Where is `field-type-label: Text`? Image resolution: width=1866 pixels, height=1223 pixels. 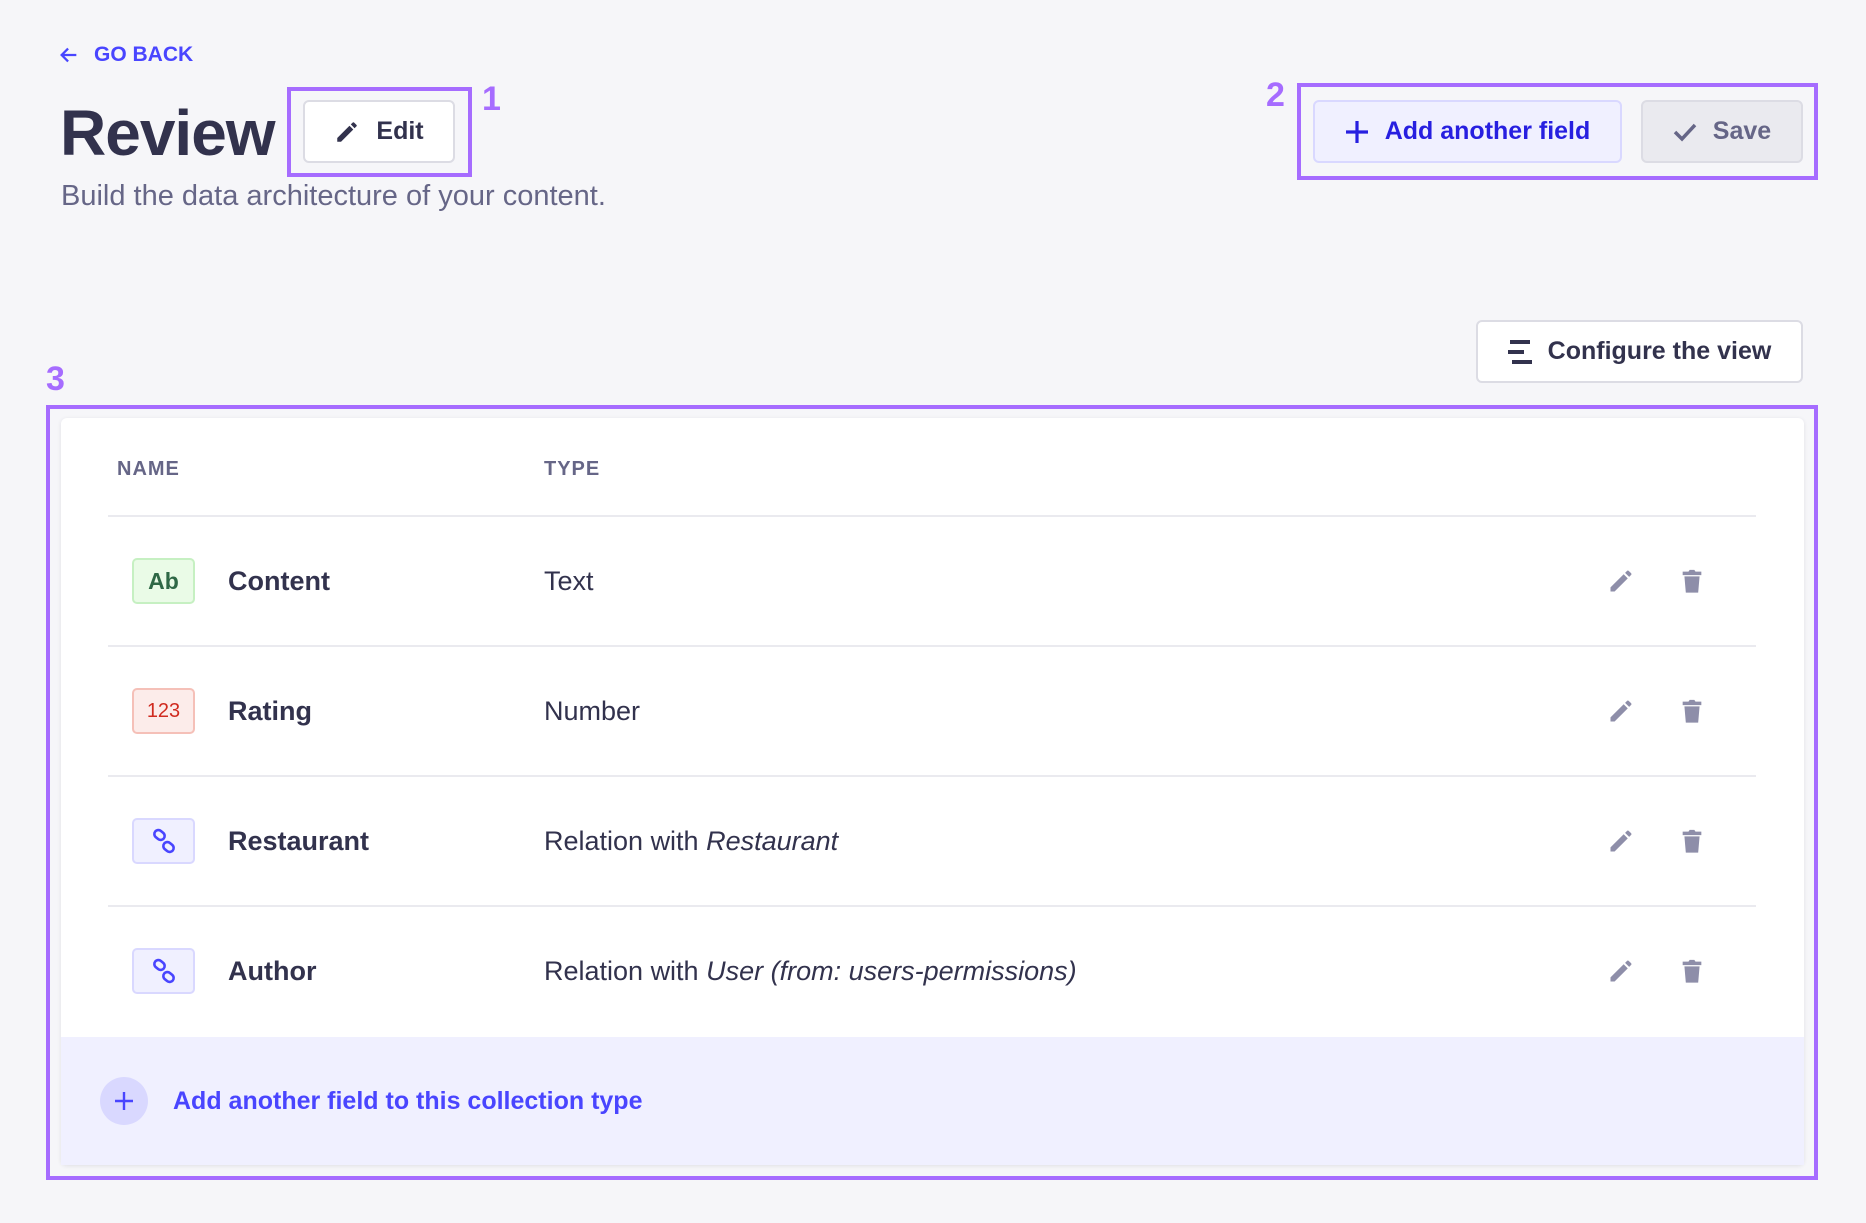 field-type-label: Text is located at coordinates (569, 581).